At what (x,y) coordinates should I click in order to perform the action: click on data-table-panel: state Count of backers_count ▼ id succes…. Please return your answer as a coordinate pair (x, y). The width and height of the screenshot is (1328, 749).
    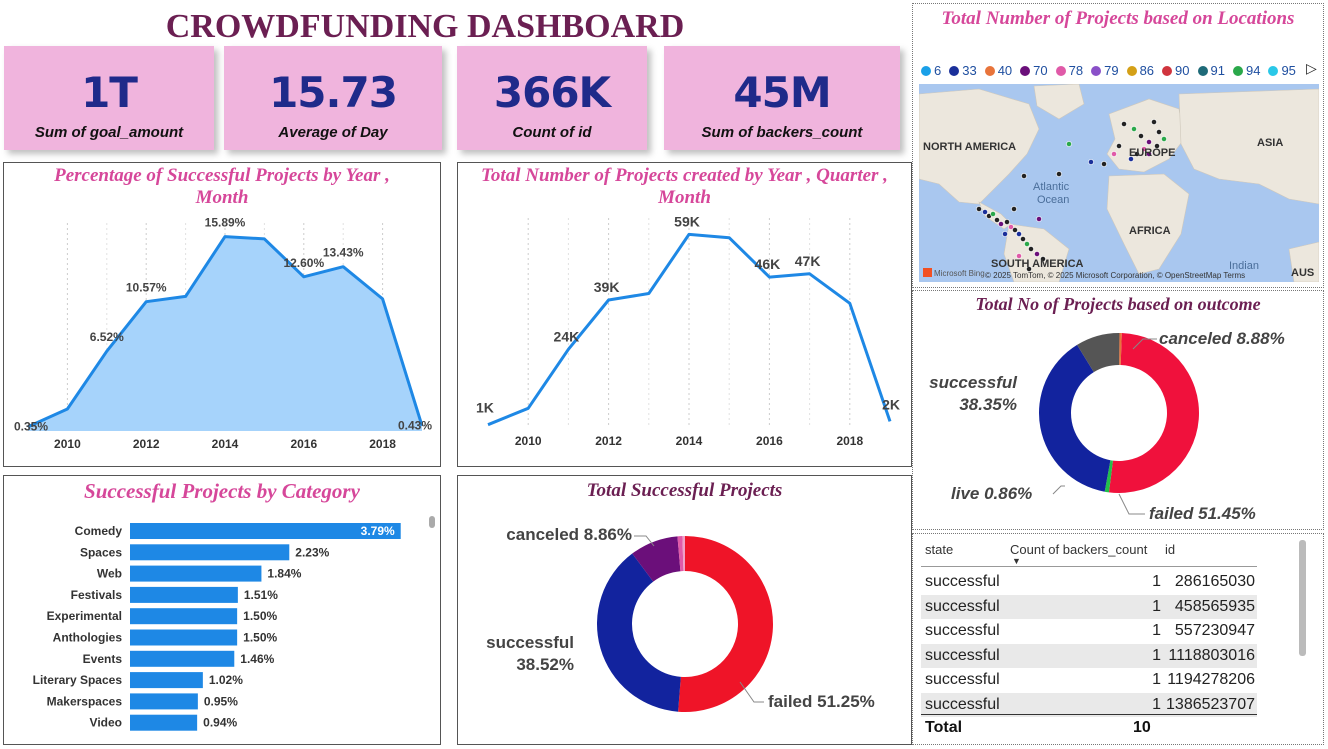
    Looking at the image, I should click on (1118, 639).